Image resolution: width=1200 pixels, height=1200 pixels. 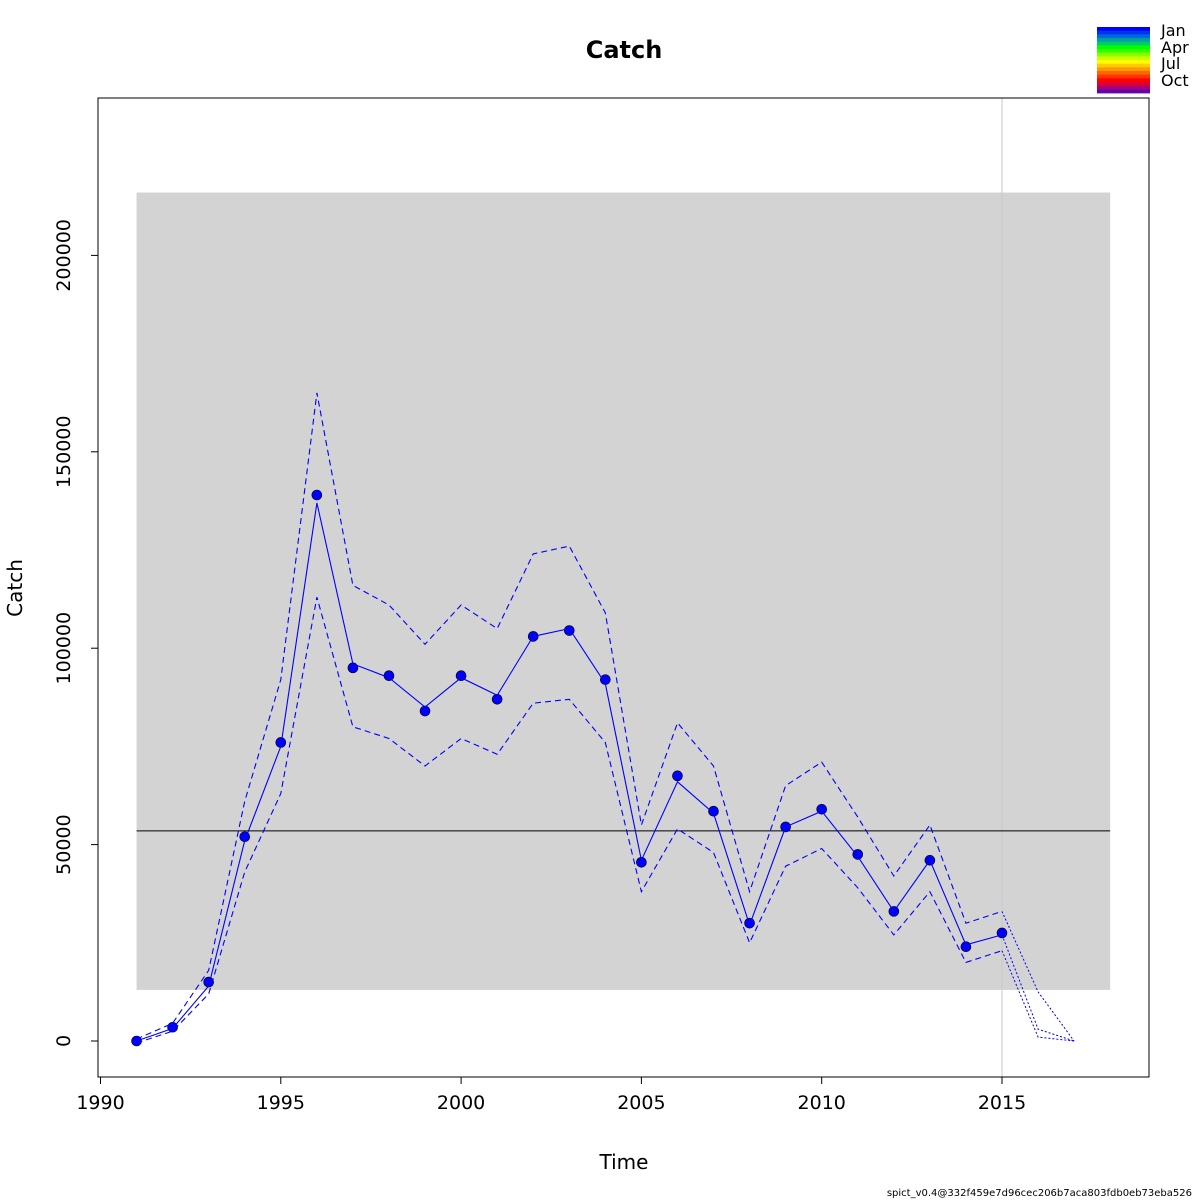 What do you see at coordinates (624, 50) in the screenshot?
I see `chart-title: Catch` at bounding box center [624, 50].